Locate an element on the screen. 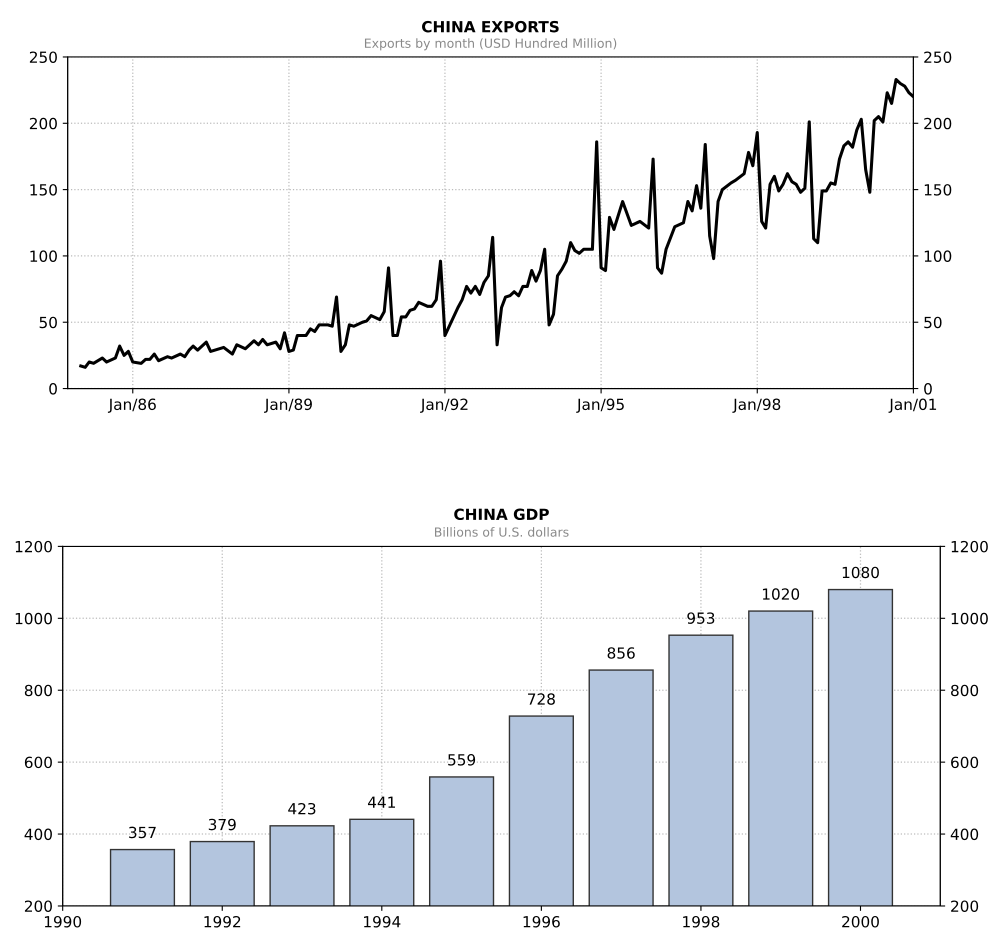  x-tick-label: 1994 is located at coordinates (382, 922).